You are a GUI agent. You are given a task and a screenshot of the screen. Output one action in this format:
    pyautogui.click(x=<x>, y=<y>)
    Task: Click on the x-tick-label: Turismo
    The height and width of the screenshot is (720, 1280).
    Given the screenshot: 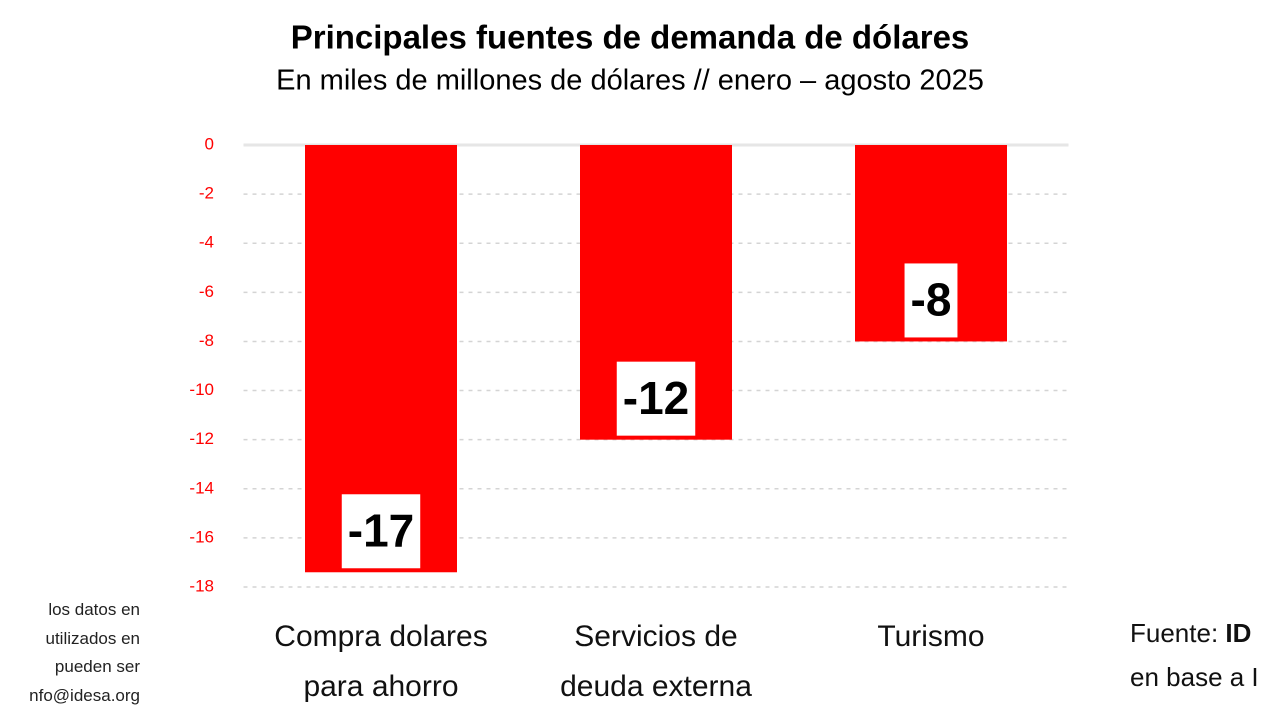 What is the action you would take?
    pyautogui.click(x=931, y=636)
    